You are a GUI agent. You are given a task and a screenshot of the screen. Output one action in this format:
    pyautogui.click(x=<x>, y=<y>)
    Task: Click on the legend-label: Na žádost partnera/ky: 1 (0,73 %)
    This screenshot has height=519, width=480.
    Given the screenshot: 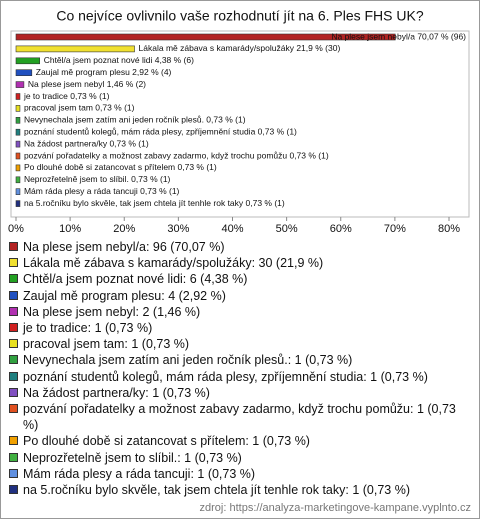 What is the action you would take?
    pyautogui.click(x=116, y=392)
    